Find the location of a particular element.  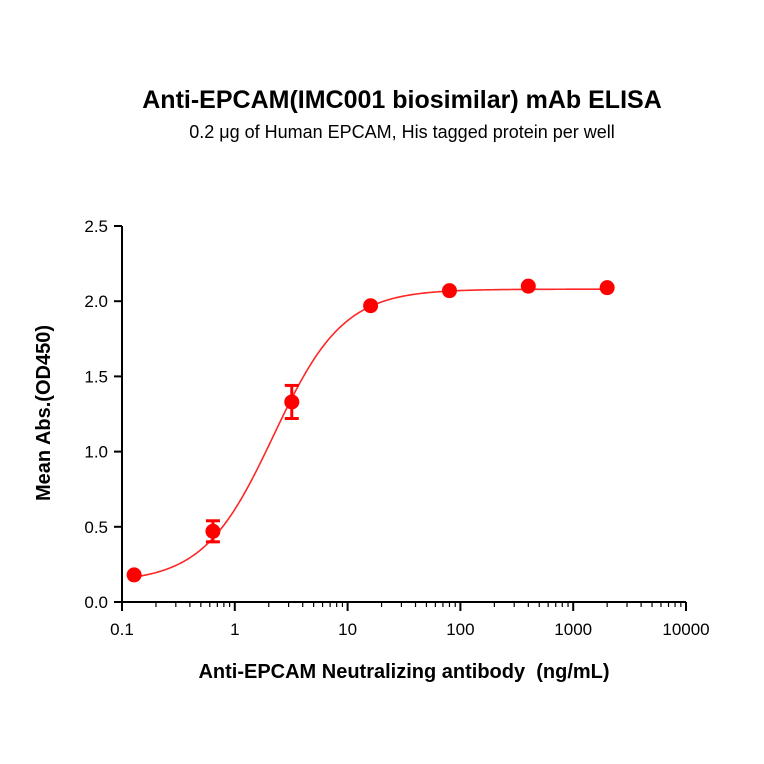

x-tick-label: 10000 is located at coordinates (685, 629).